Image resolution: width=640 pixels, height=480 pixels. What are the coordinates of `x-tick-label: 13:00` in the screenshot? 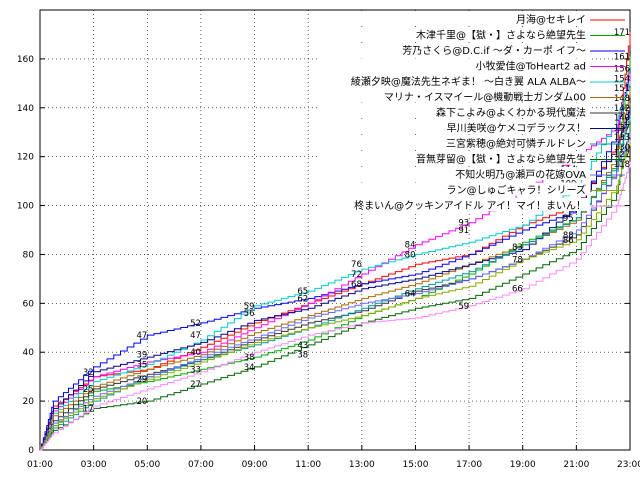 It's located at (362, 465).